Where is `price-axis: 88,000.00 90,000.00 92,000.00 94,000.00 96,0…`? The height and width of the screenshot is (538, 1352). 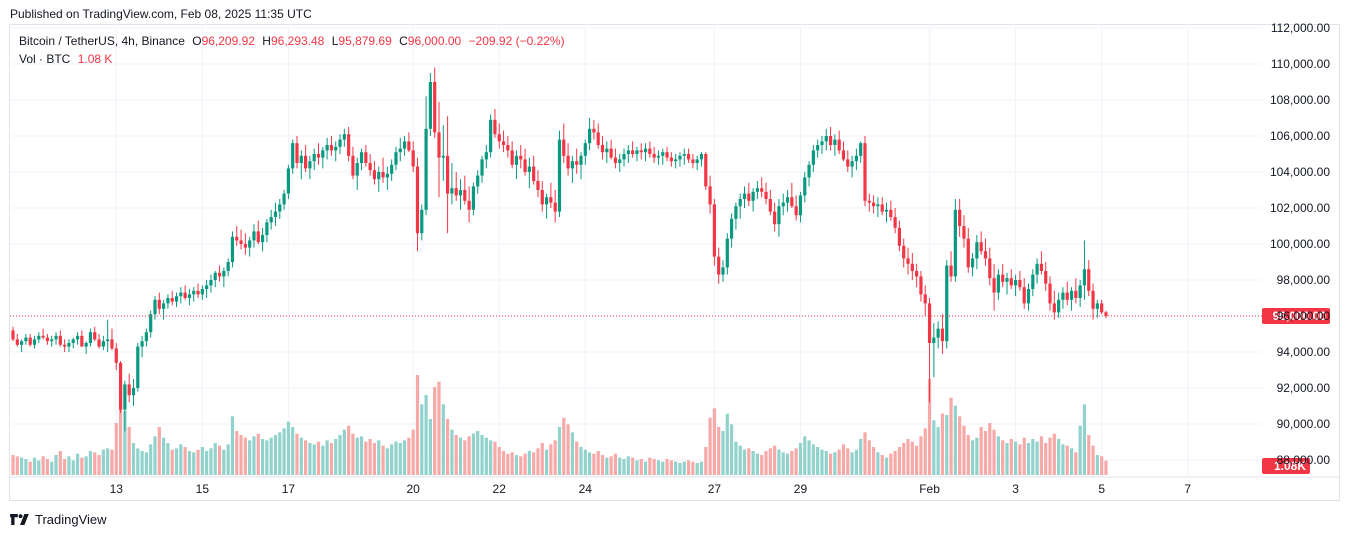 price-axis: 88,000.00 90,000.00 92,000.00 94,000.00 96,0… is located at coordinates (1300, 244).